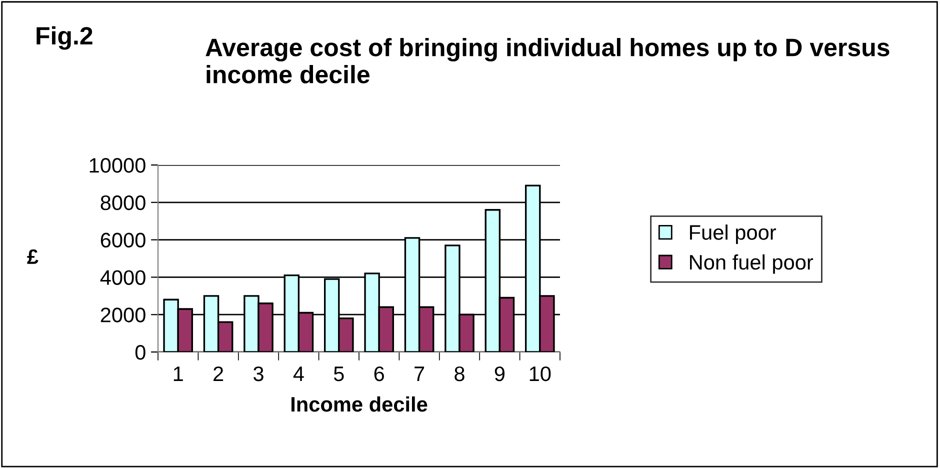  Describe the element at coordinates (123, 240) in the screenshot. I see `y-tick-label: 6000` at that location.